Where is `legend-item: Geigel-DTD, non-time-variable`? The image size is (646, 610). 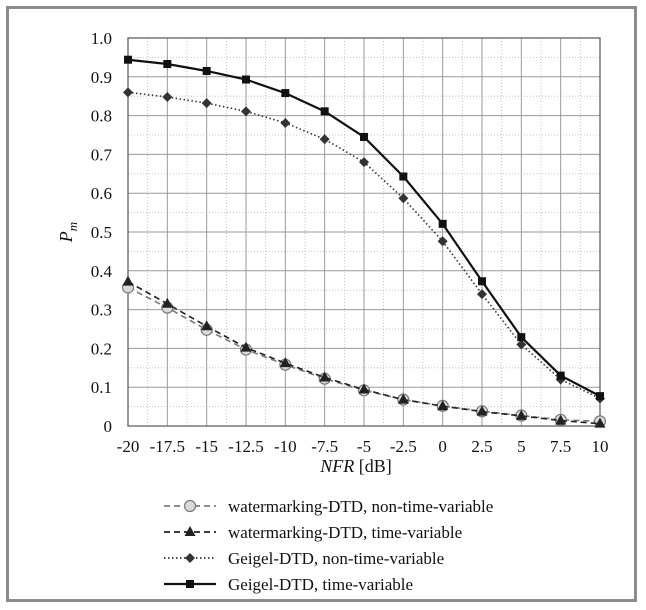
legend-item: Geigel-DTD, non-time-variable is located at coordinates (304, 558).